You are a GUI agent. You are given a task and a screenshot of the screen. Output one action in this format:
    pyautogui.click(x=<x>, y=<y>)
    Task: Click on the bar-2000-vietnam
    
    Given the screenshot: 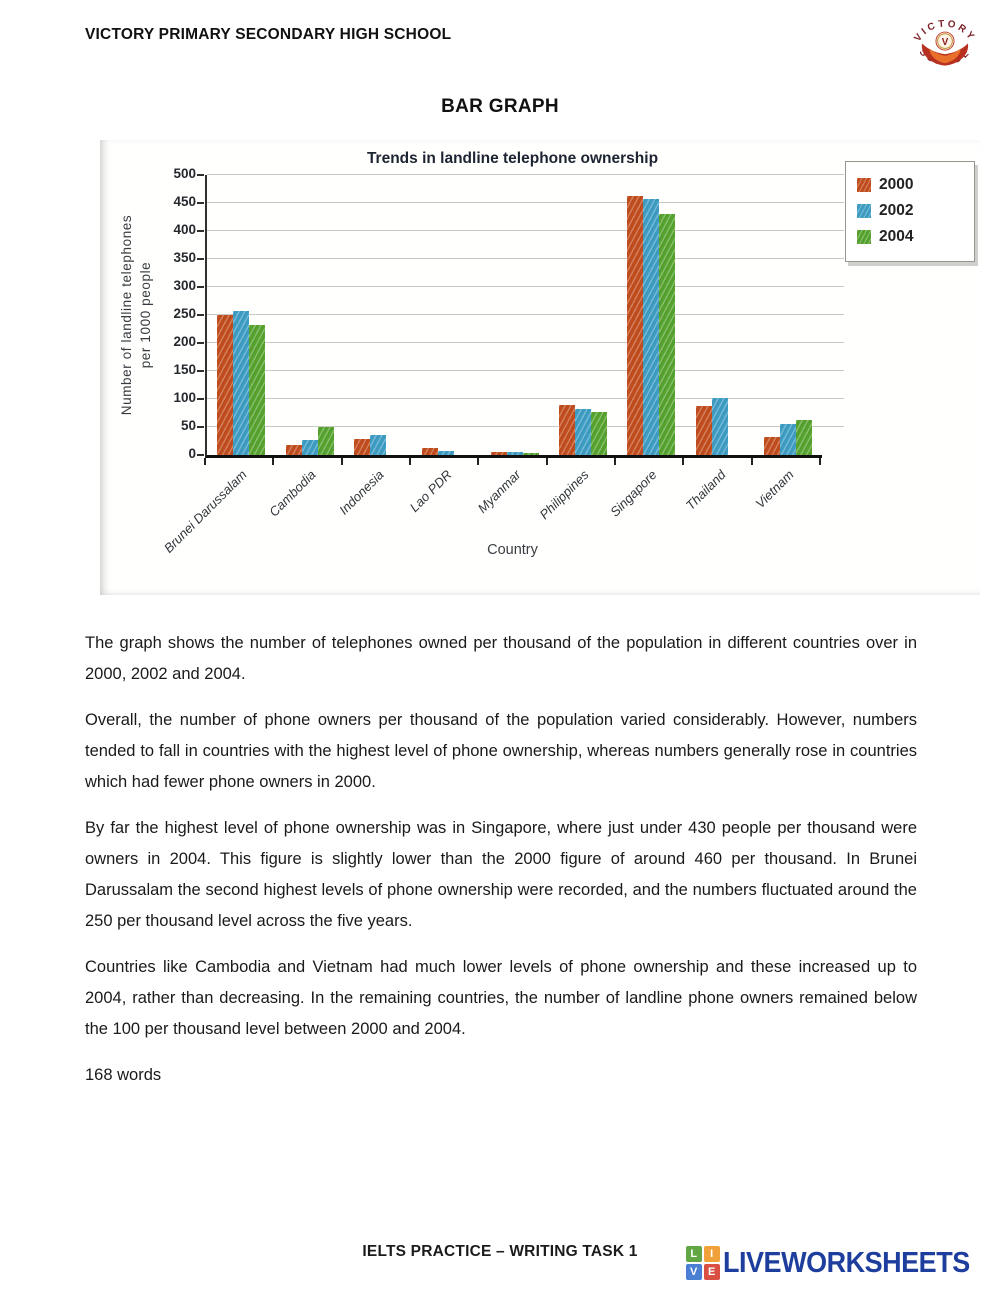 What is the action you would take?
    pyautogui.click(x=771, y=446)
    